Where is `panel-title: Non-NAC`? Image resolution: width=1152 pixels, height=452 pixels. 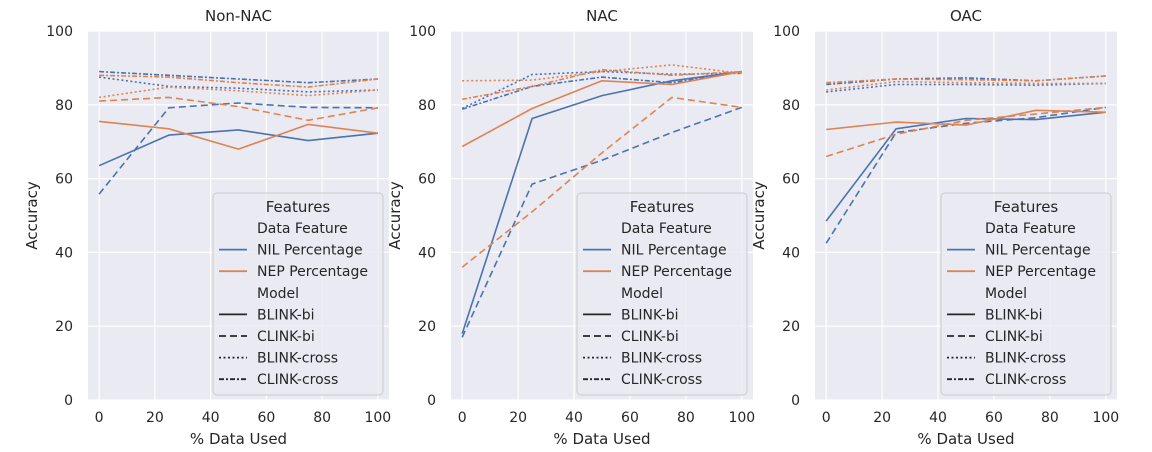 panel-title: Non-NAC is located at coordinates (238, 16).